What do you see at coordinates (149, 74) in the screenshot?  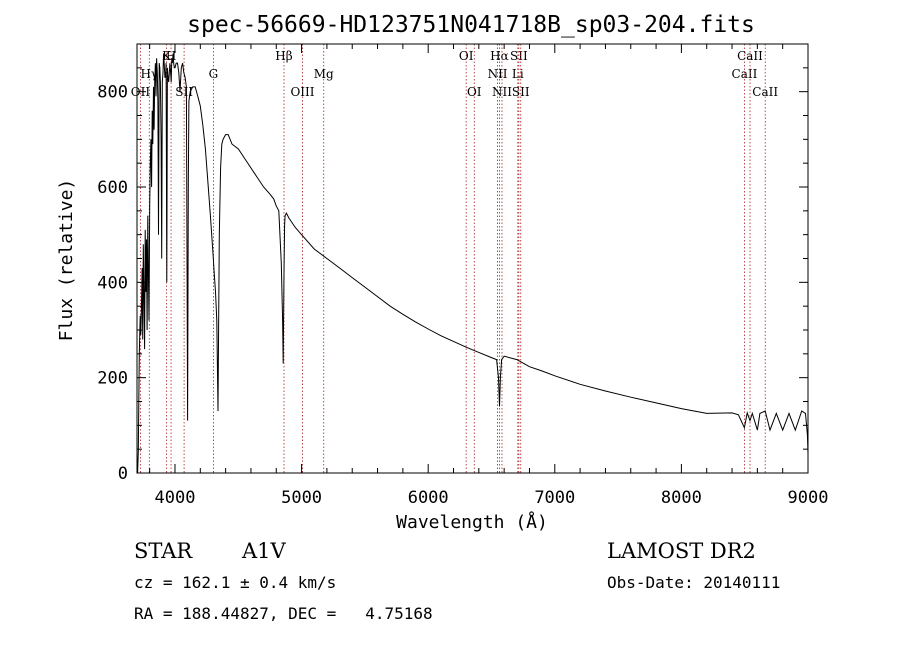 I see `line-marker-label: Hγ` at bounding box center [149, 74].